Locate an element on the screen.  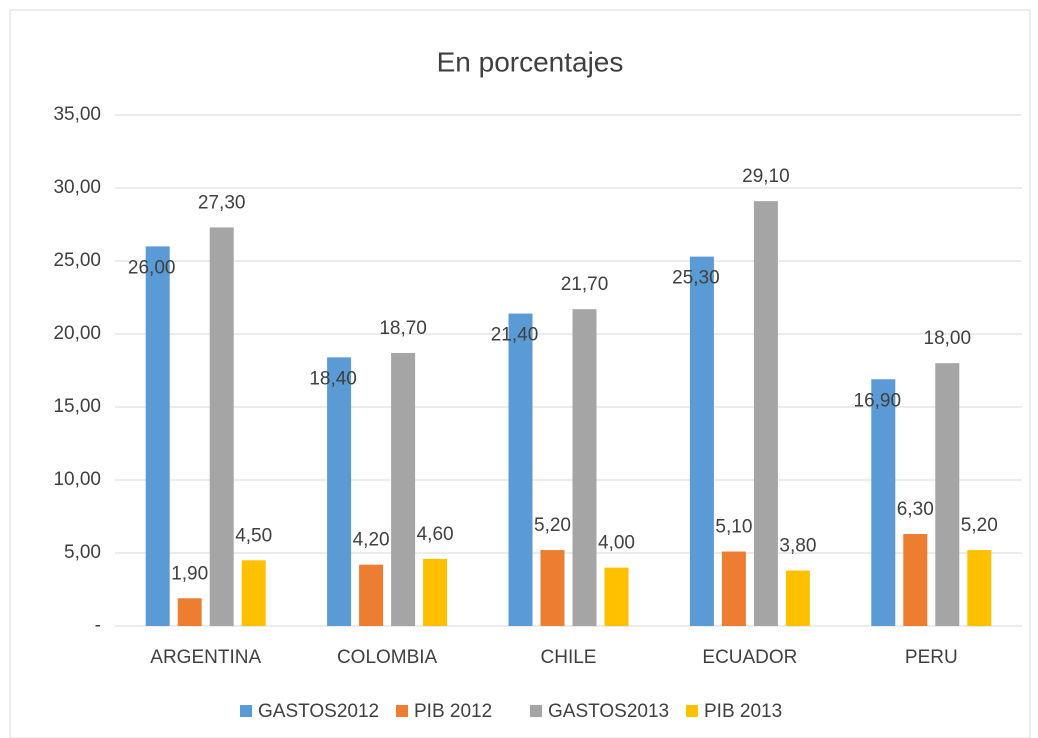
data-label: 3,80 is located at coordinates (797, 546).